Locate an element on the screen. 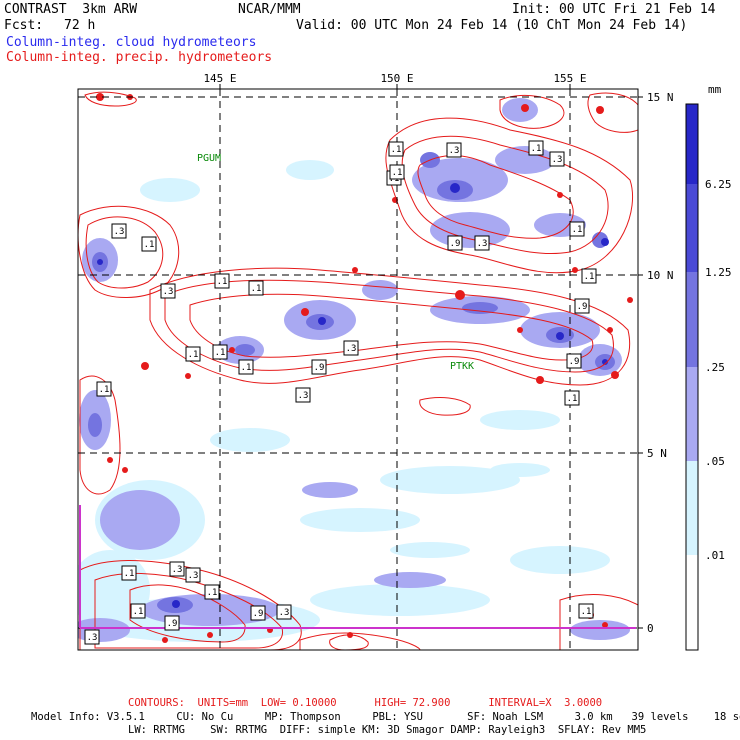  init-time: Init: 00 UTC Fri 21 Feb 14 is located at coordinates (614, 9).